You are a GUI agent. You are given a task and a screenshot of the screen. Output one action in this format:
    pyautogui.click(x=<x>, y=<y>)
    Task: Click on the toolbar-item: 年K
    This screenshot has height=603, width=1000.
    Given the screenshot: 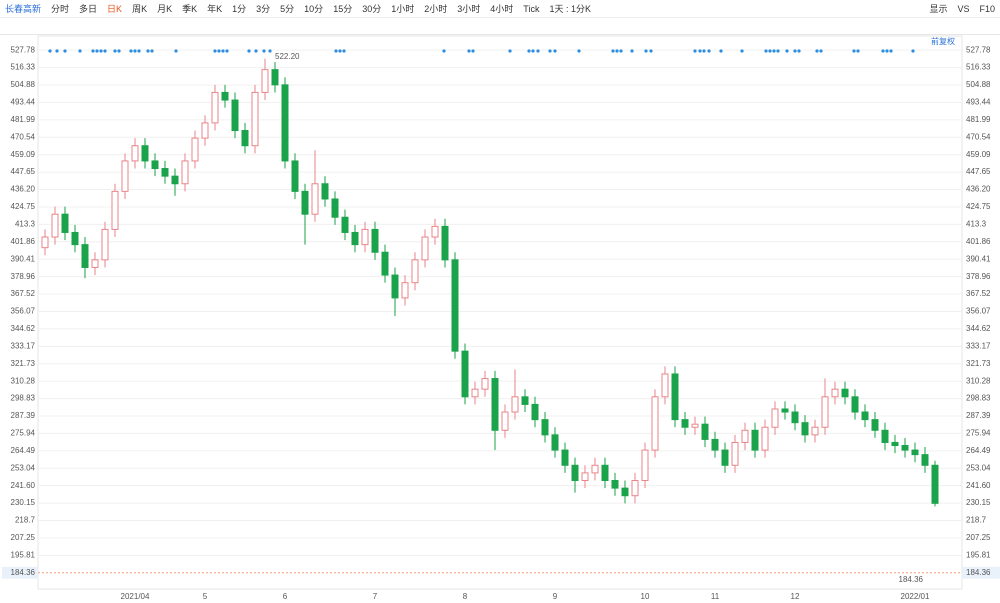 What is the action you would take?
    pyautogui.click(x=215, y=9)
    